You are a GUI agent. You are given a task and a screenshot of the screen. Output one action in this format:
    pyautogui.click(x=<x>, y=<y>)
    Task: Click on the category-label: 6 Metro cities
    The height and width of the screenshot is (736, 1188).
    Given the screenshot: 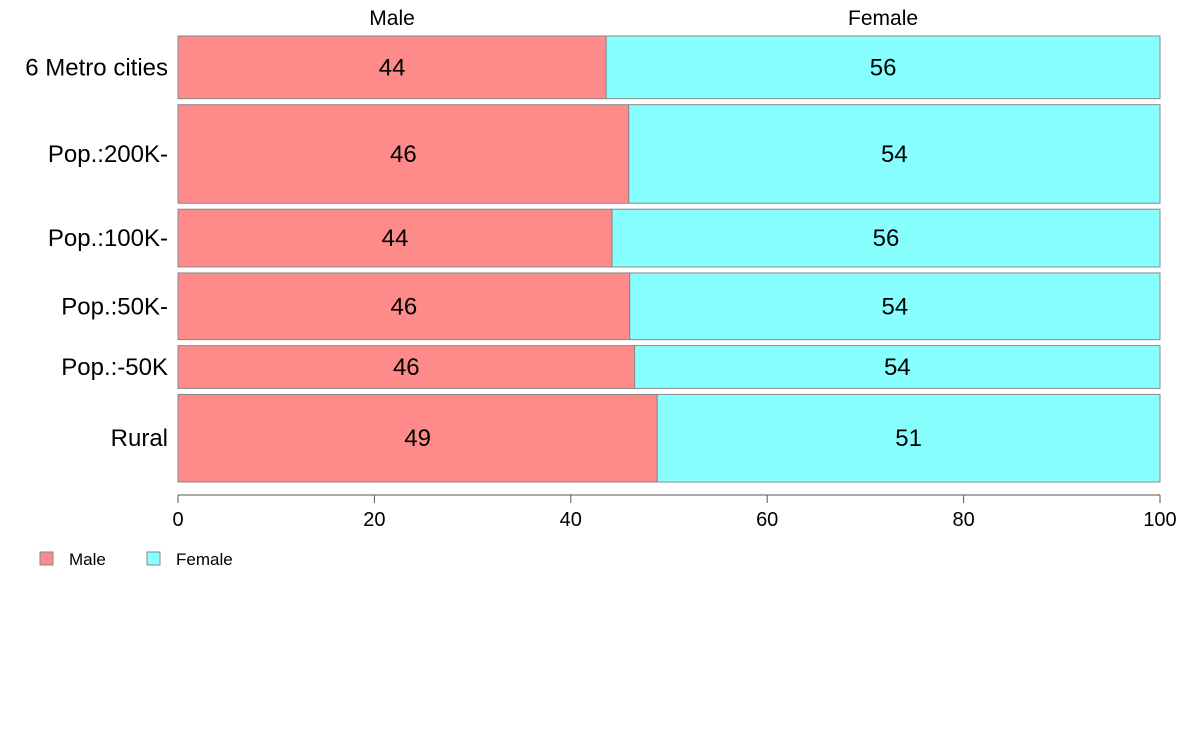 What is the action you would take?
    pyautogui.click(x=96, y=67)
    